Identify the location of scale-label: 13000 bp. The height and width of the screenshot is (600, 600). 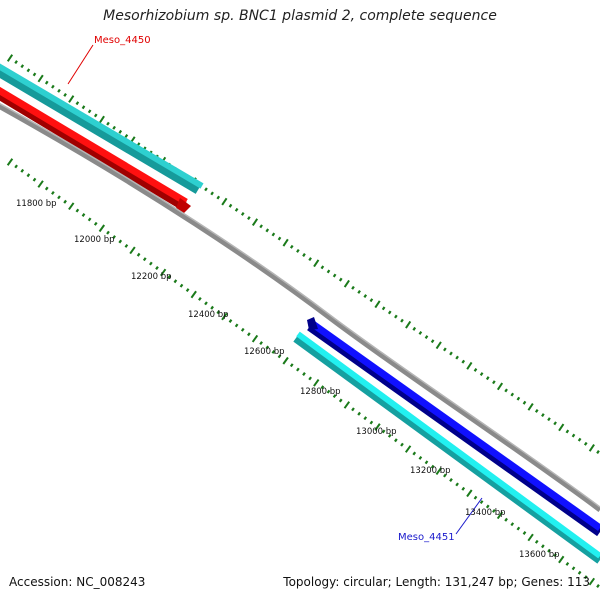
(376, 432).